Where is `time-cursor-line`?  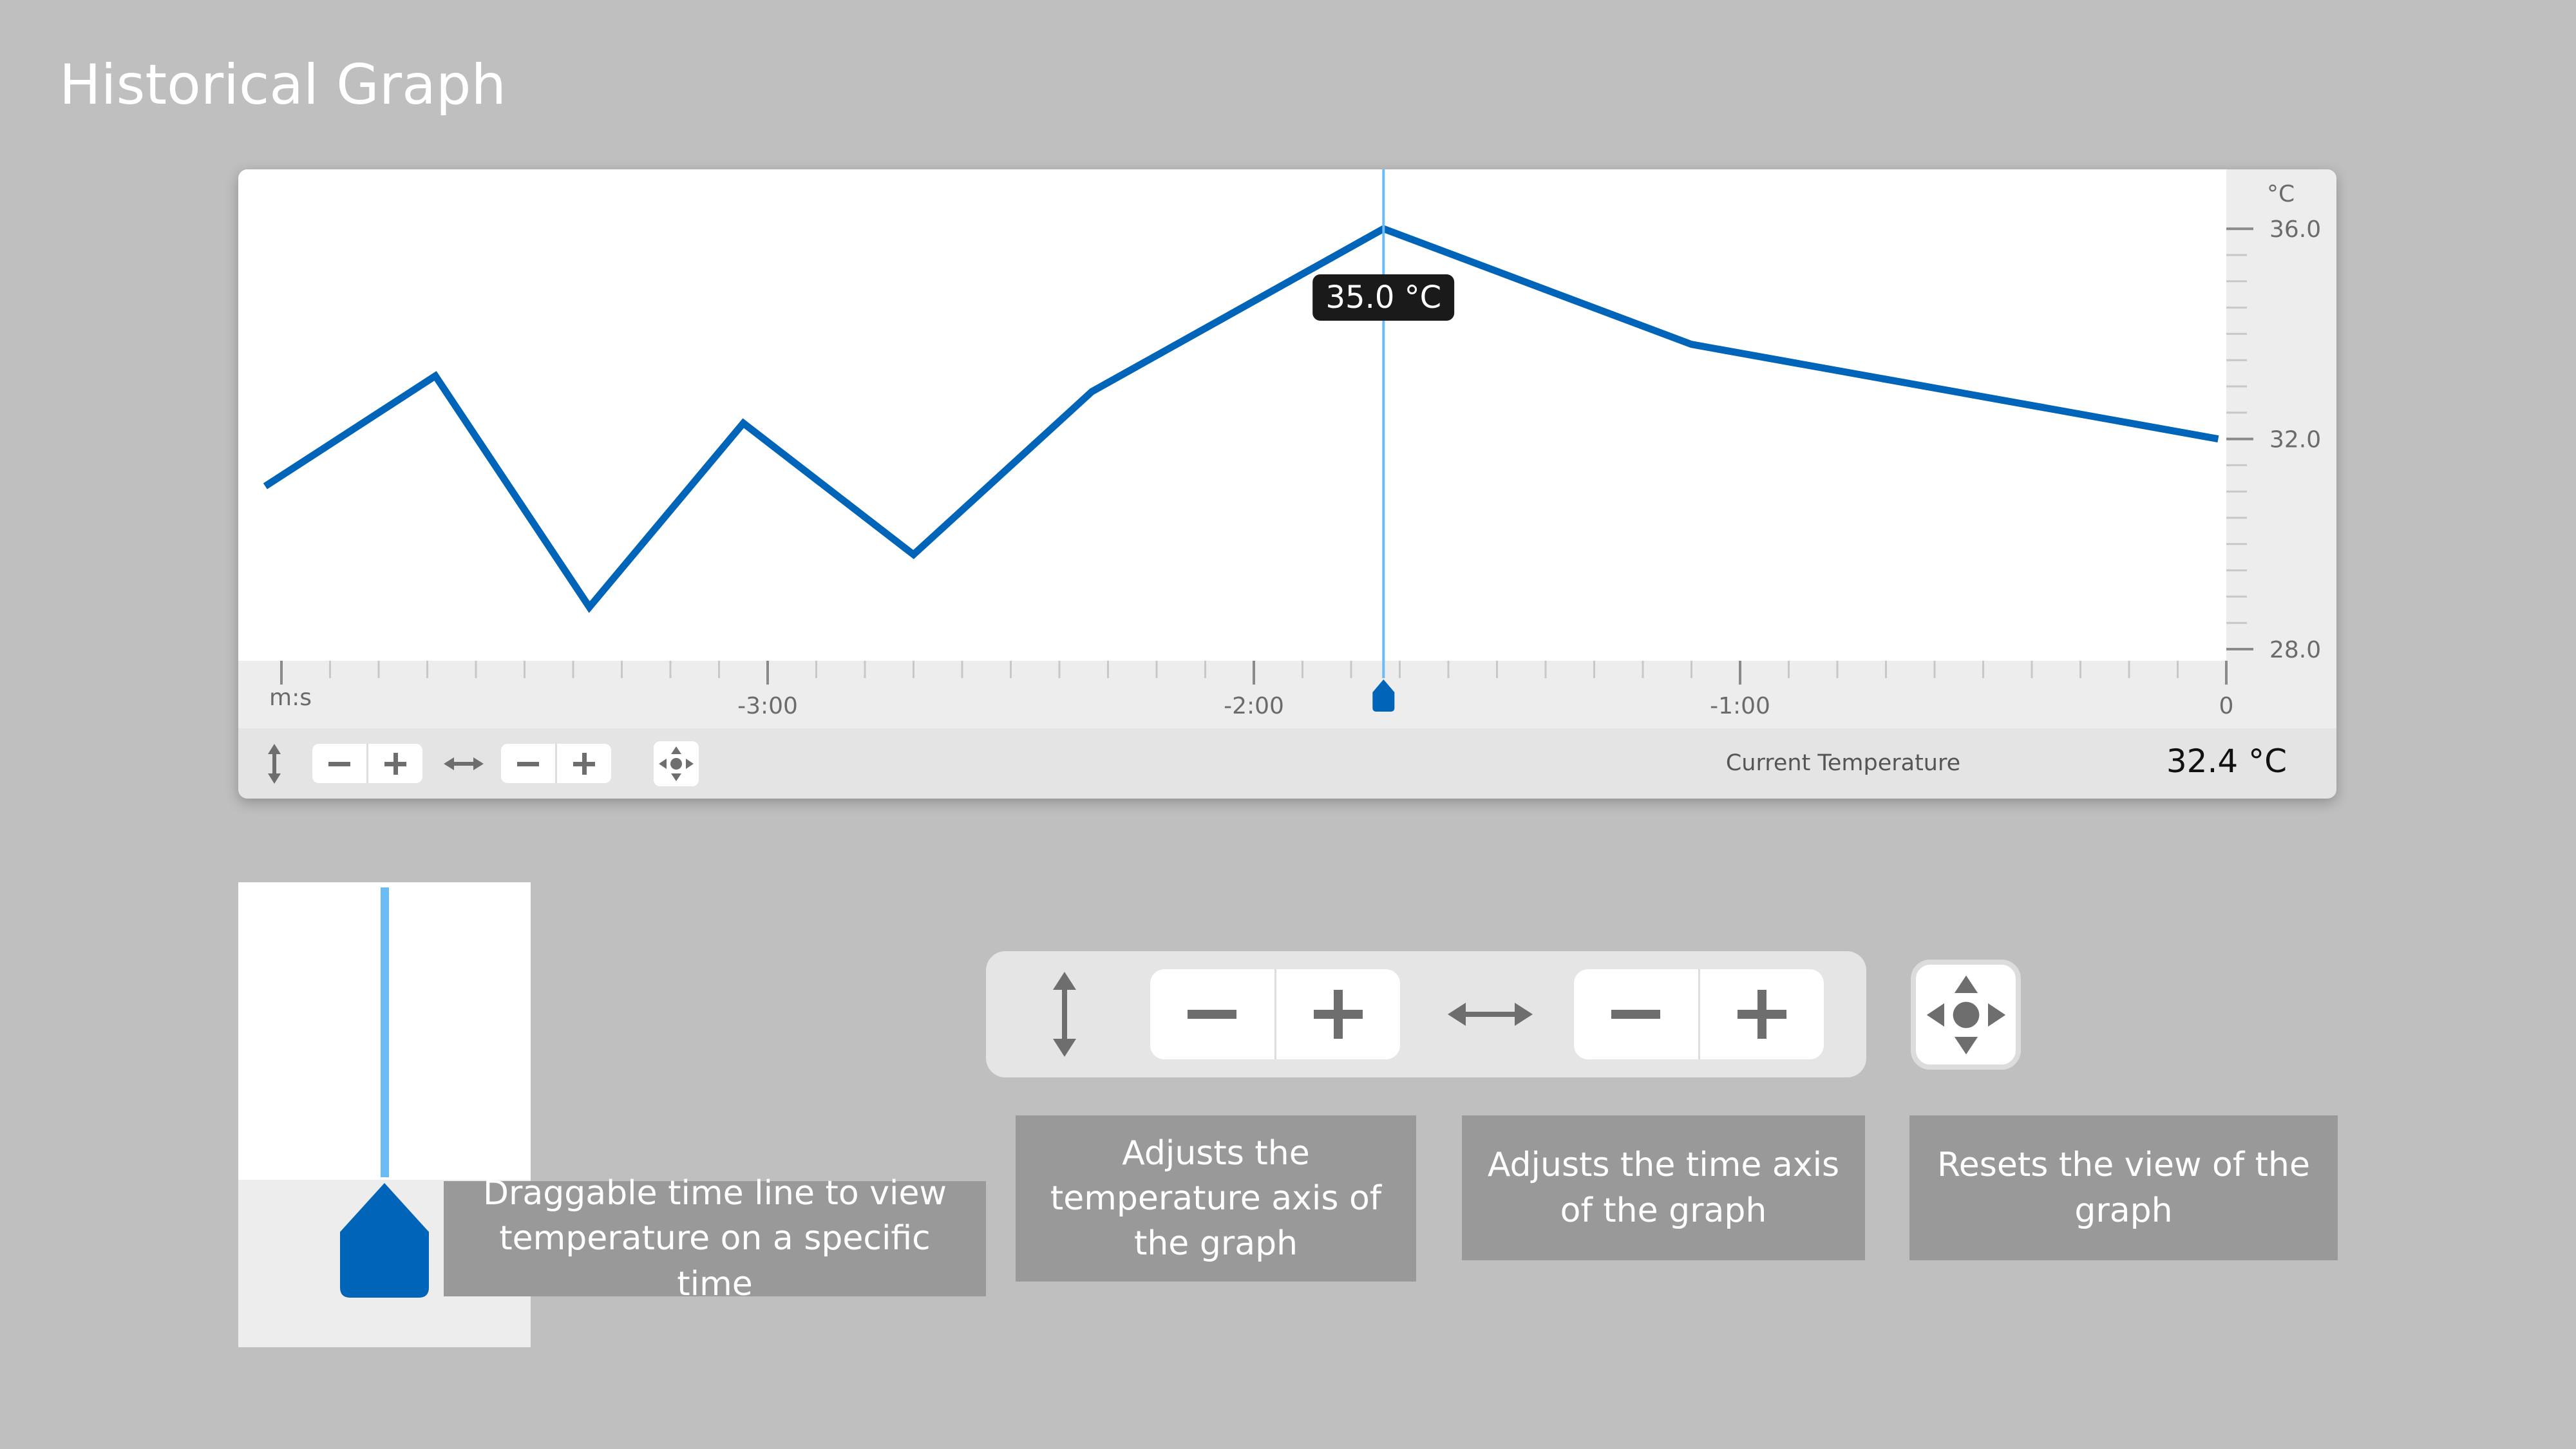
time-cursor-line is located at coordinates (385, 1032).